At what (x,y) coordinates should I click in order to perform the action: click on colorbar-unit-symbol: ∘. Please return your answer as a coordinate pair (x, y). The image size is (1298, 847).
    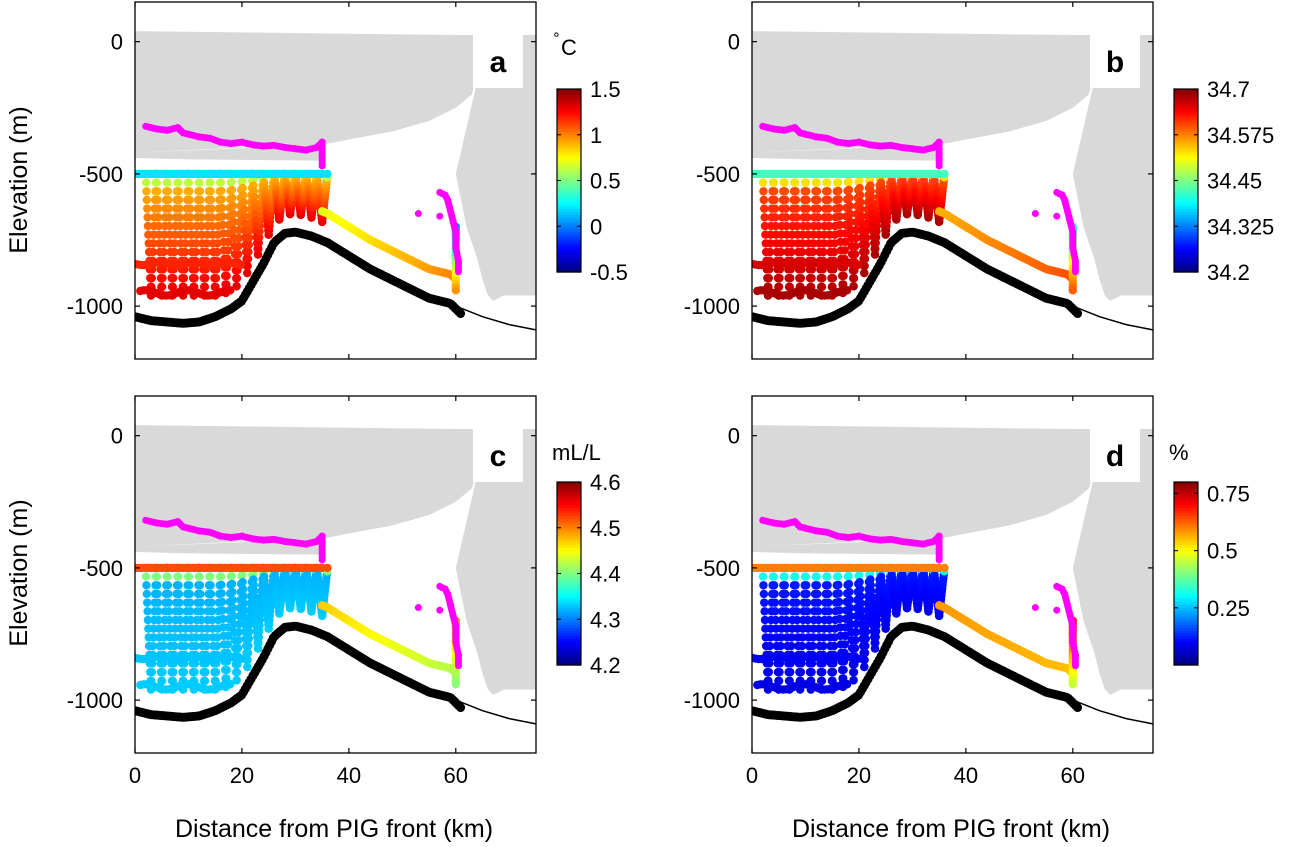
    Looking at the image, I should click on (556, 35).